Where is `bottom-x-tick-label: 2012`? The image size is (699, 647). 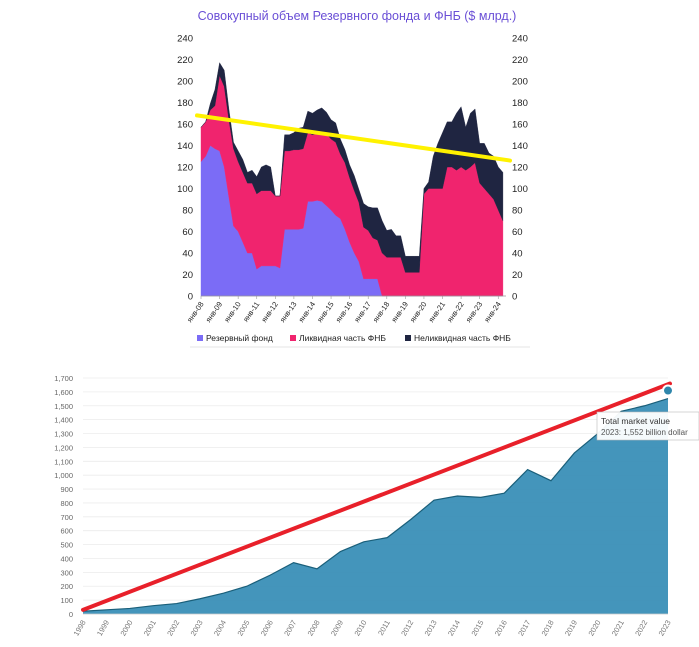
bottom-x-tick-label: 2012 is located at coordinates (407, 628).